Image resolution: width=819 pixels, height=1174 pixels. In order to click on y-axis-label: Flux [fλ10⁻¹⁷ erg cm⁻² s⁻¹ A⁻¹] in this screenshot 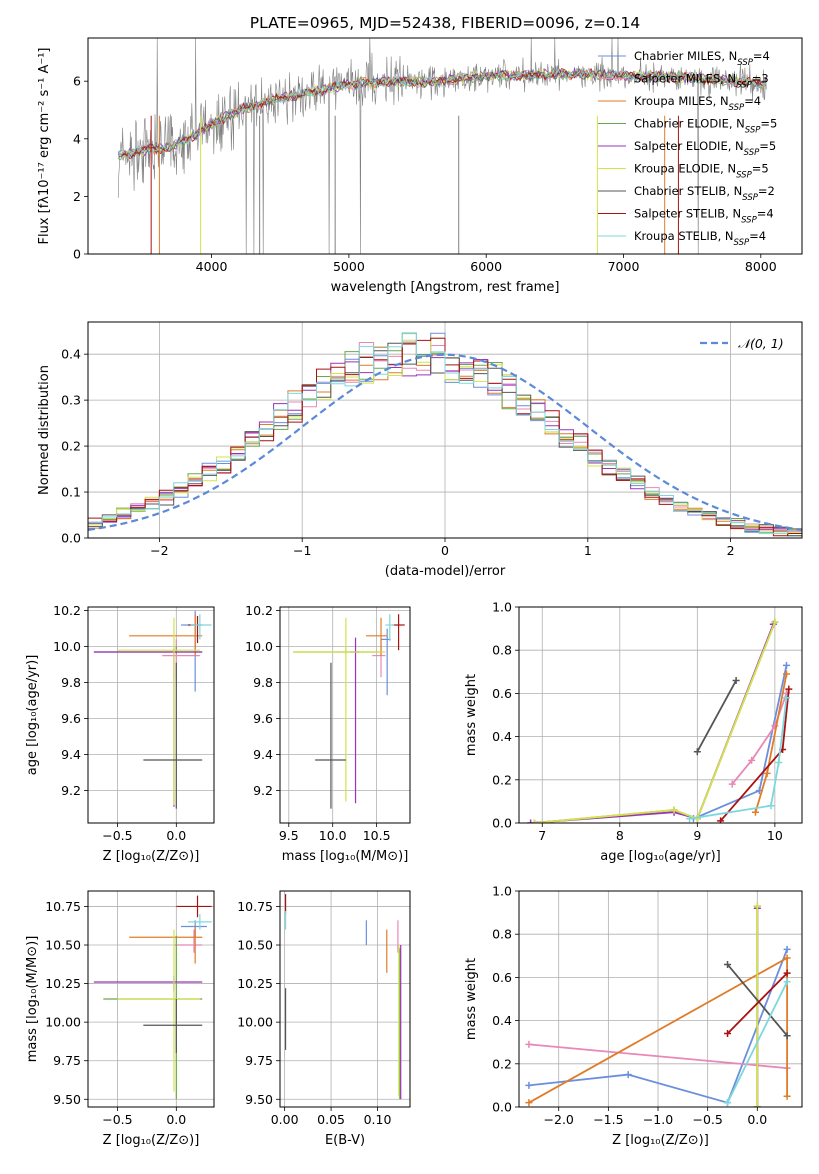, I will do `click(44, 146)`.